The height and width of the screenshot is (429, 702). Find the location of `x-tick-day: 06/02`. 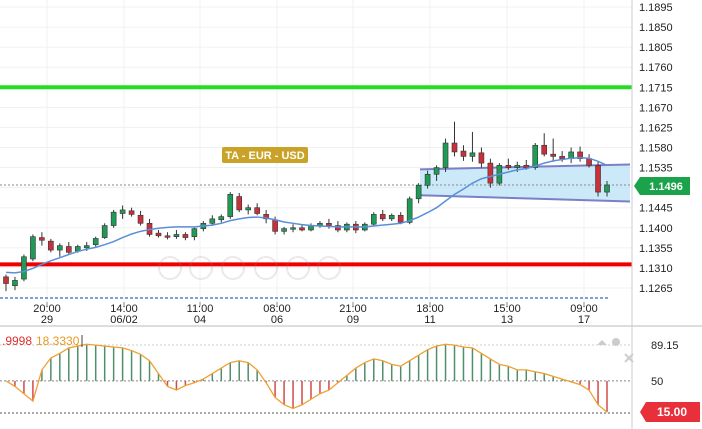

x-tick-day: 06/02 is located at coordinates (124, 320).